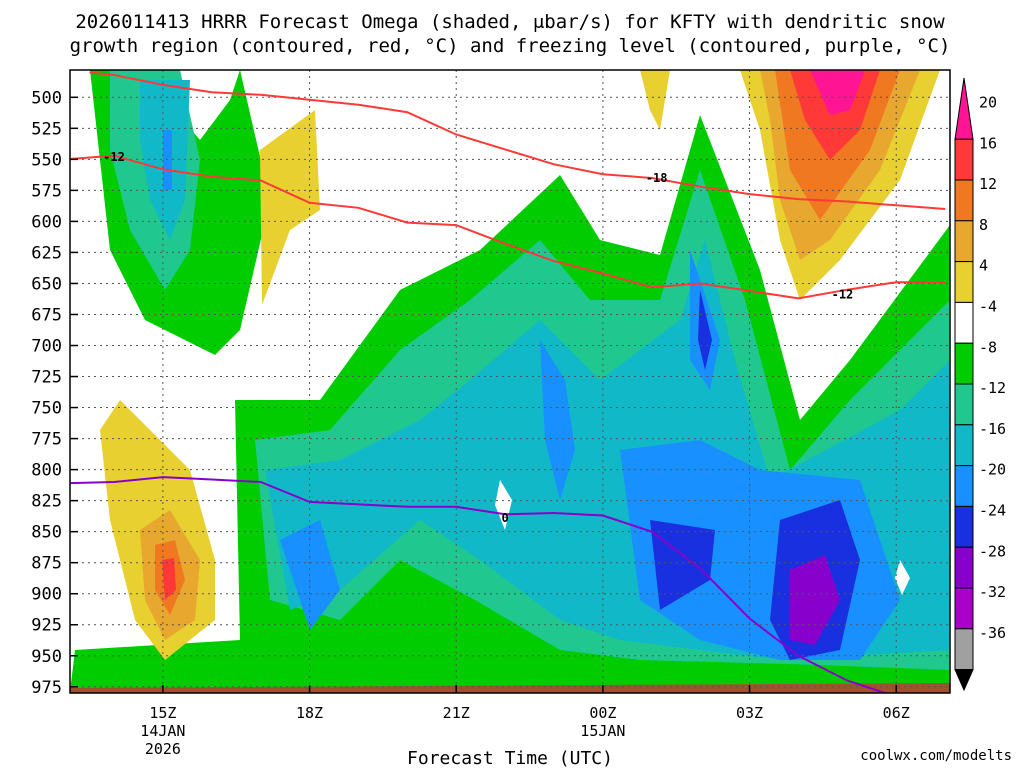 Image resolution: width=1024 pixels, height=768 pixels. I want to click on x-tick-label: 21Z, so click(456, 713).